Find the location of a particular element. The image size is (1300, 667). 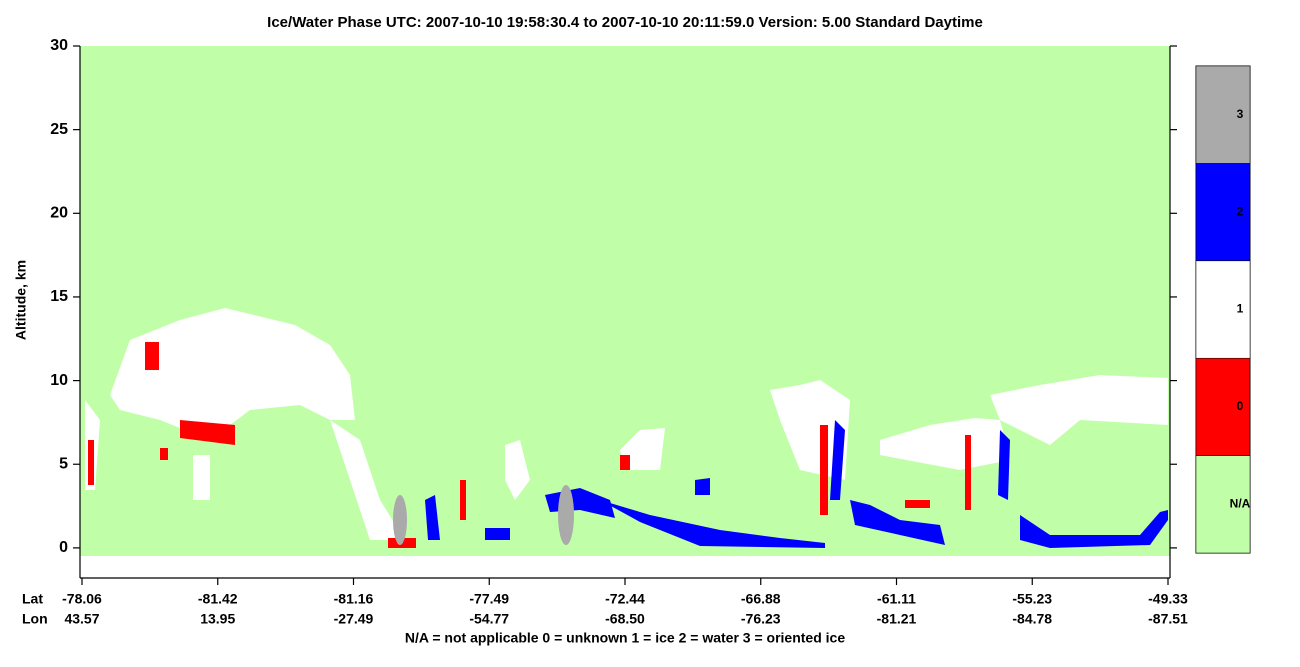

y-tick-label: 0 is located at coordinates (63, 547).